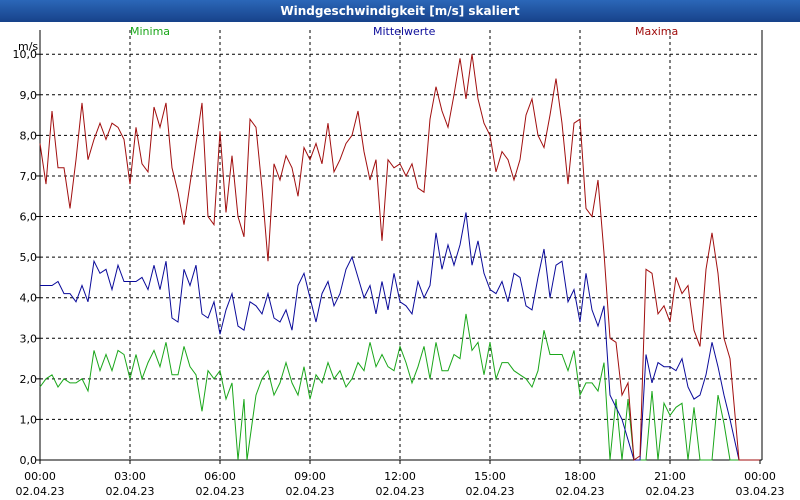 Image resolution: width=800 pixels, height=500 pixels. What do you see at coordinates (29, 298) in the screenshot?
I see `y-tick-label: 4,0` at bounding box center [29, 298].